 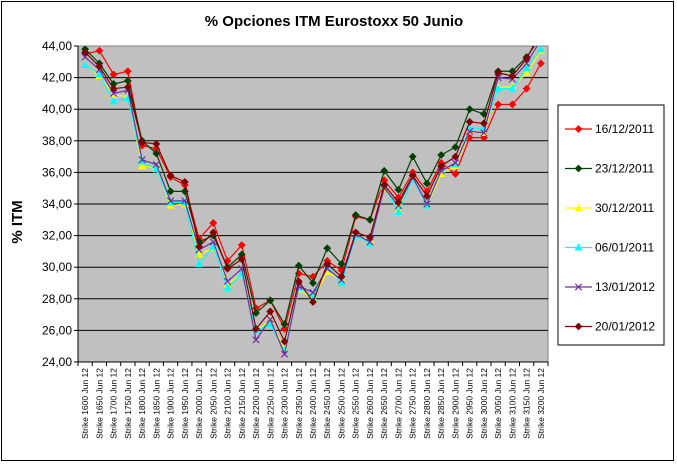 What do you see at coordinates (624, 208) in the screenshot?
I see `legend-label: 30/12/2011` at bounding box center [624, 208].